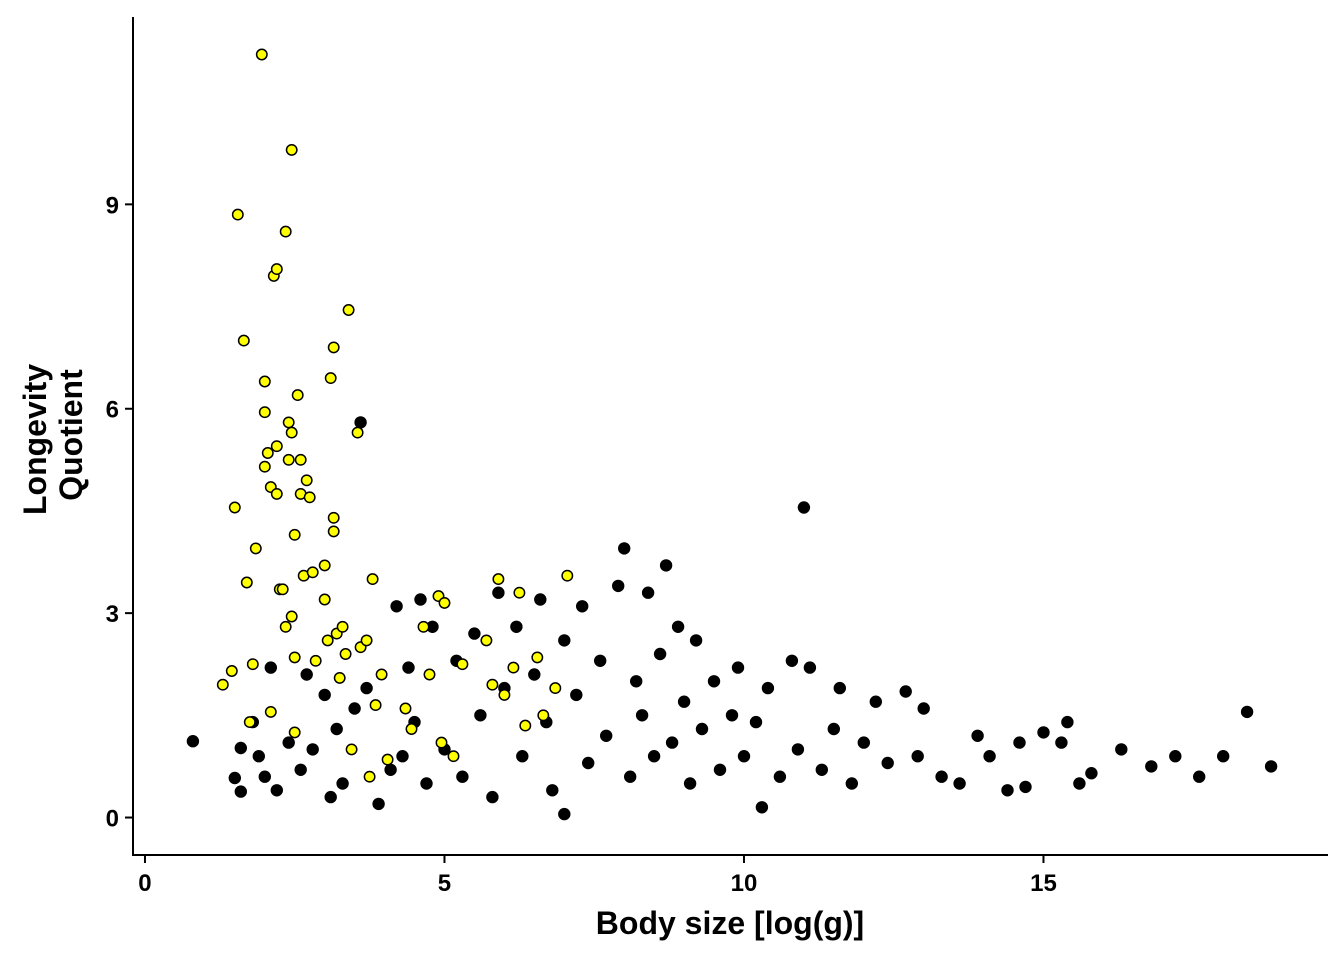 The width and height of the screenshot is (1344, 960). What do you see at coordinates (112, 205) in the screenshot?
I see `y-tick-label: 9` at bounding box center [112, 205].